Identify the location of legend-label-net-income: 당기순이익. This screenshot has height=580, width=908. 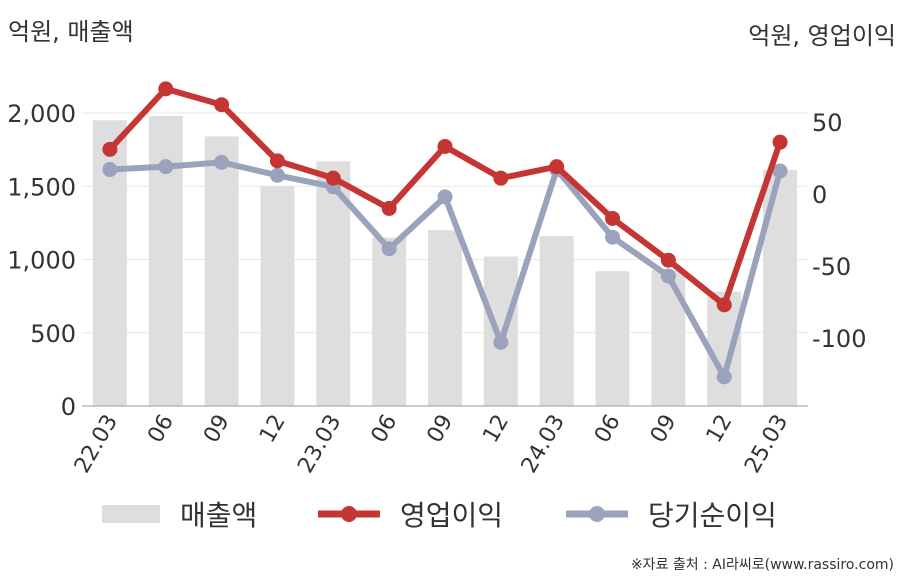
(712, 515).